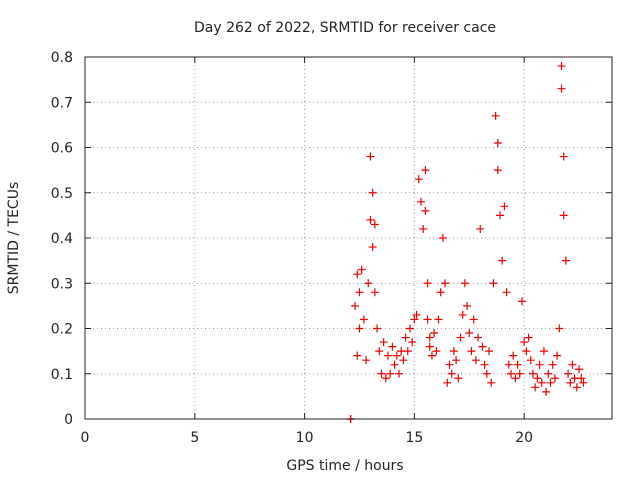 The height and width of the screenshot is (480, 640). I want to click on x-tick-label: 0, so click(85, 438).